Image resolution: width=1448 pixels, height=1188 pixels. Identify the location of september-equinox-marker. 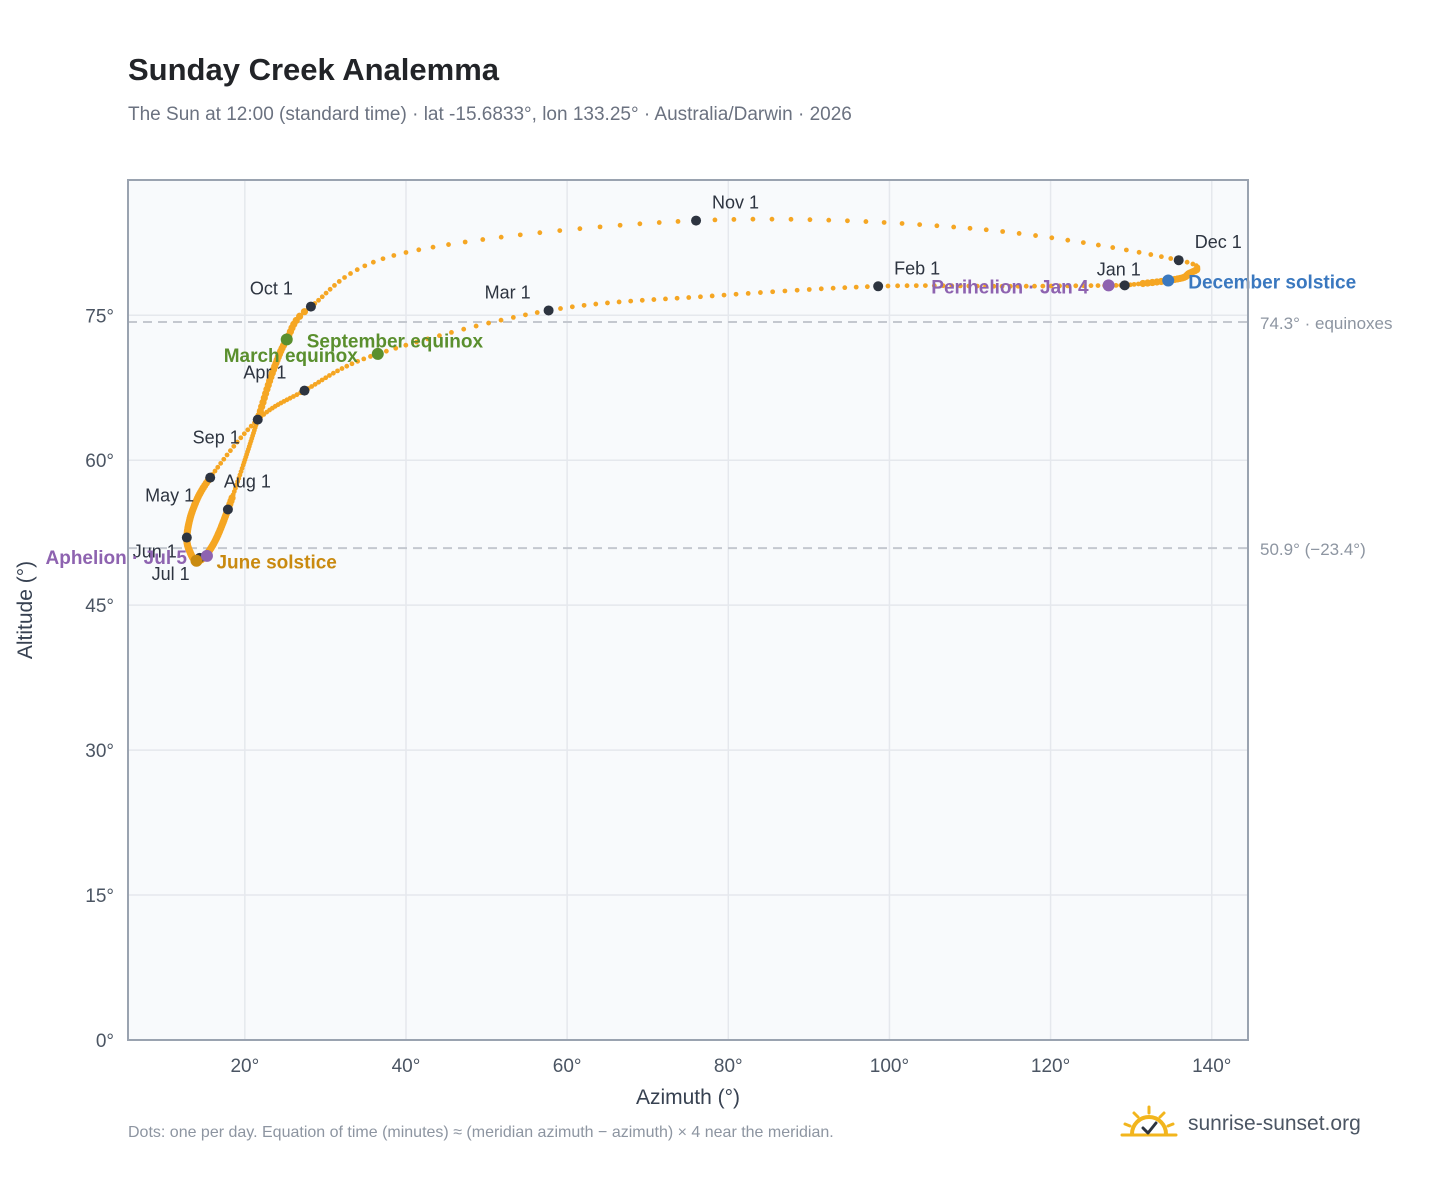
(286, 339).